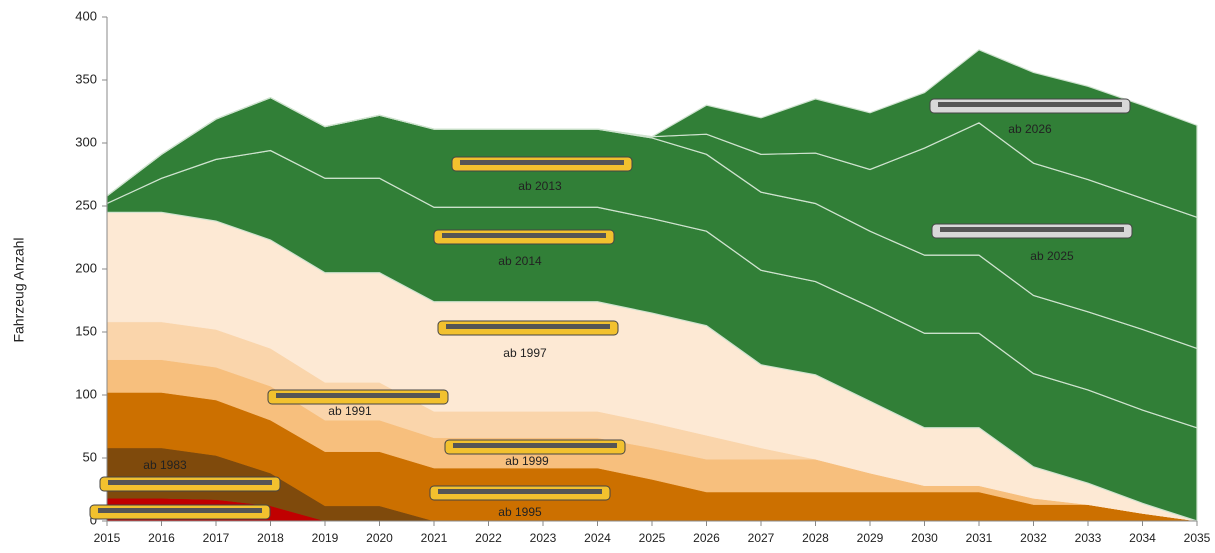 The image size is (1215, 553). Describe the element at coordinates (161, 538) in the screenshot. I see `x-tick-label: 2016` at that location.